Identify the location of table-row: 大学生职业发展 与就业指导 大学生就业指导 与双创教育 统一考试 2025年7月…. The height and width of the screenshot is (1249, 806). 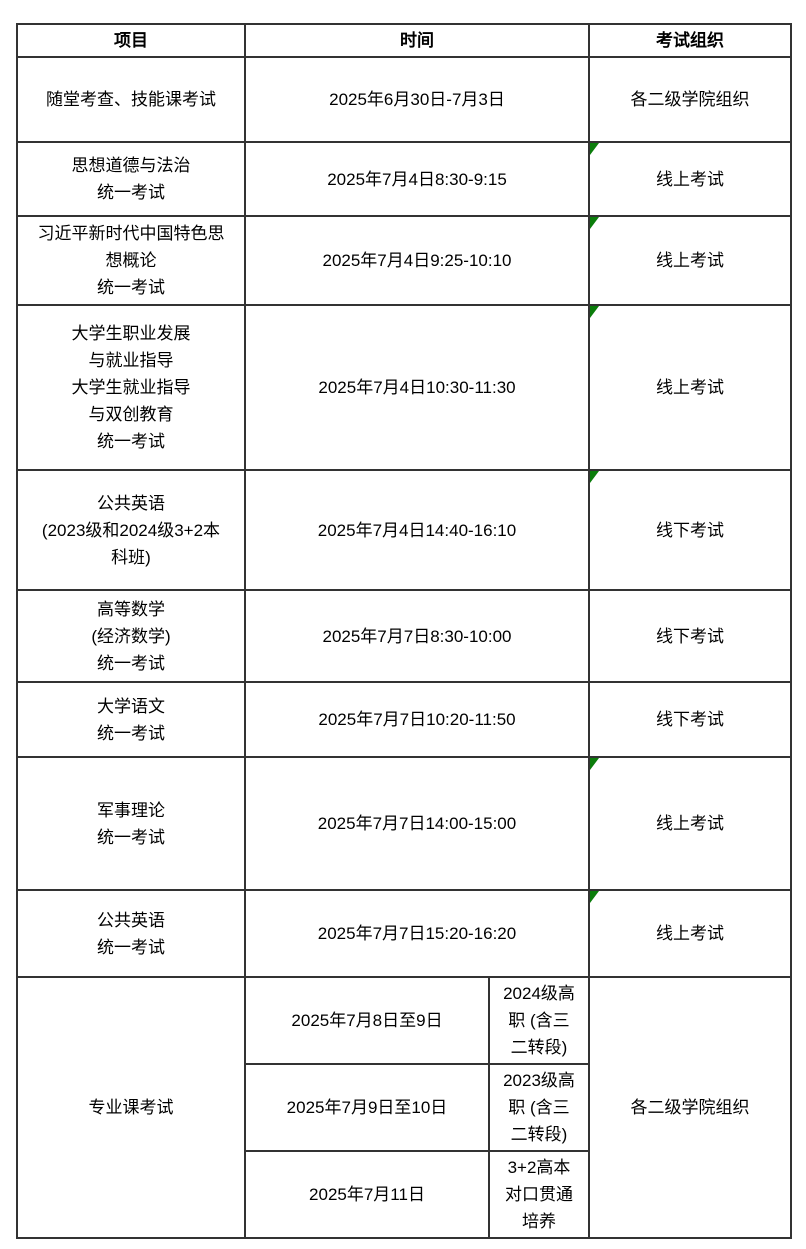
(404, 387).